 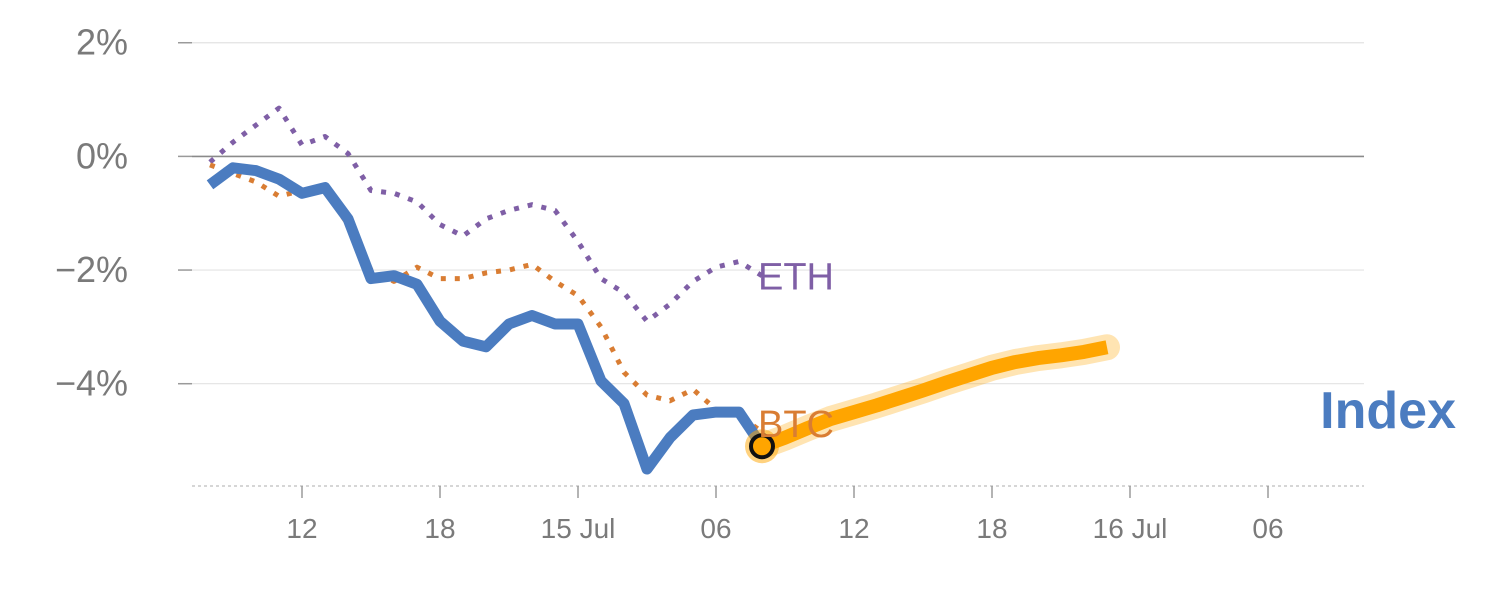 I want to click on series-label-eth: ETH, so click(x=796, y=278).